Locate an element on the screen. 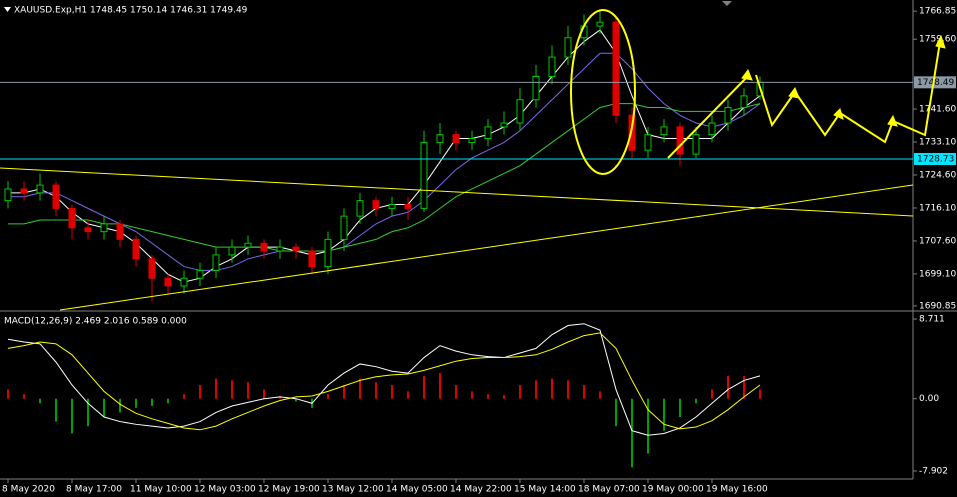 The height and width of the screenshot is (497, 957). x-tick-label: 12 May 19:00 is located at coordinates (289, 490).